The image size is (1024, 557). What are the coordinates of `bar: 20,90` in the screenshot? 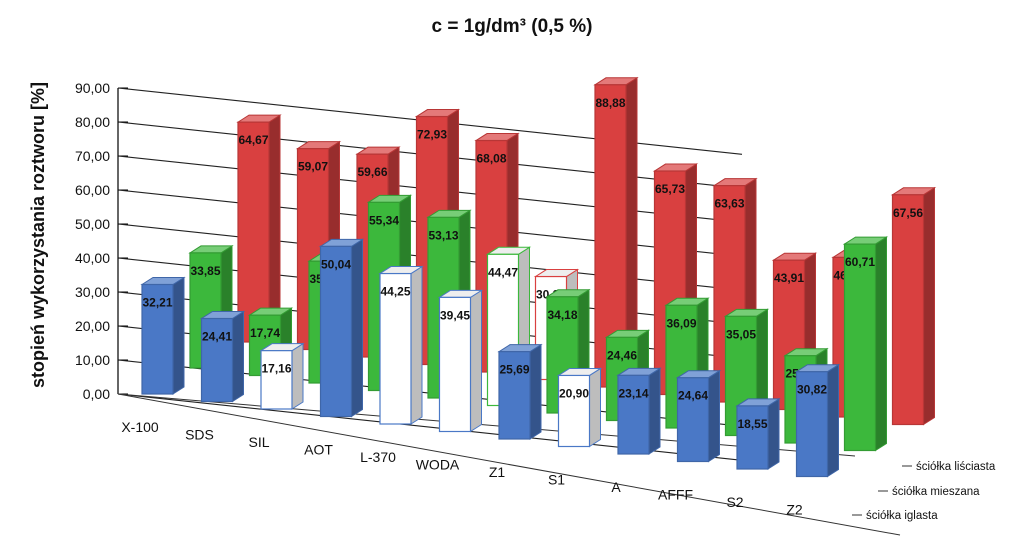 It's located at (579, 407).